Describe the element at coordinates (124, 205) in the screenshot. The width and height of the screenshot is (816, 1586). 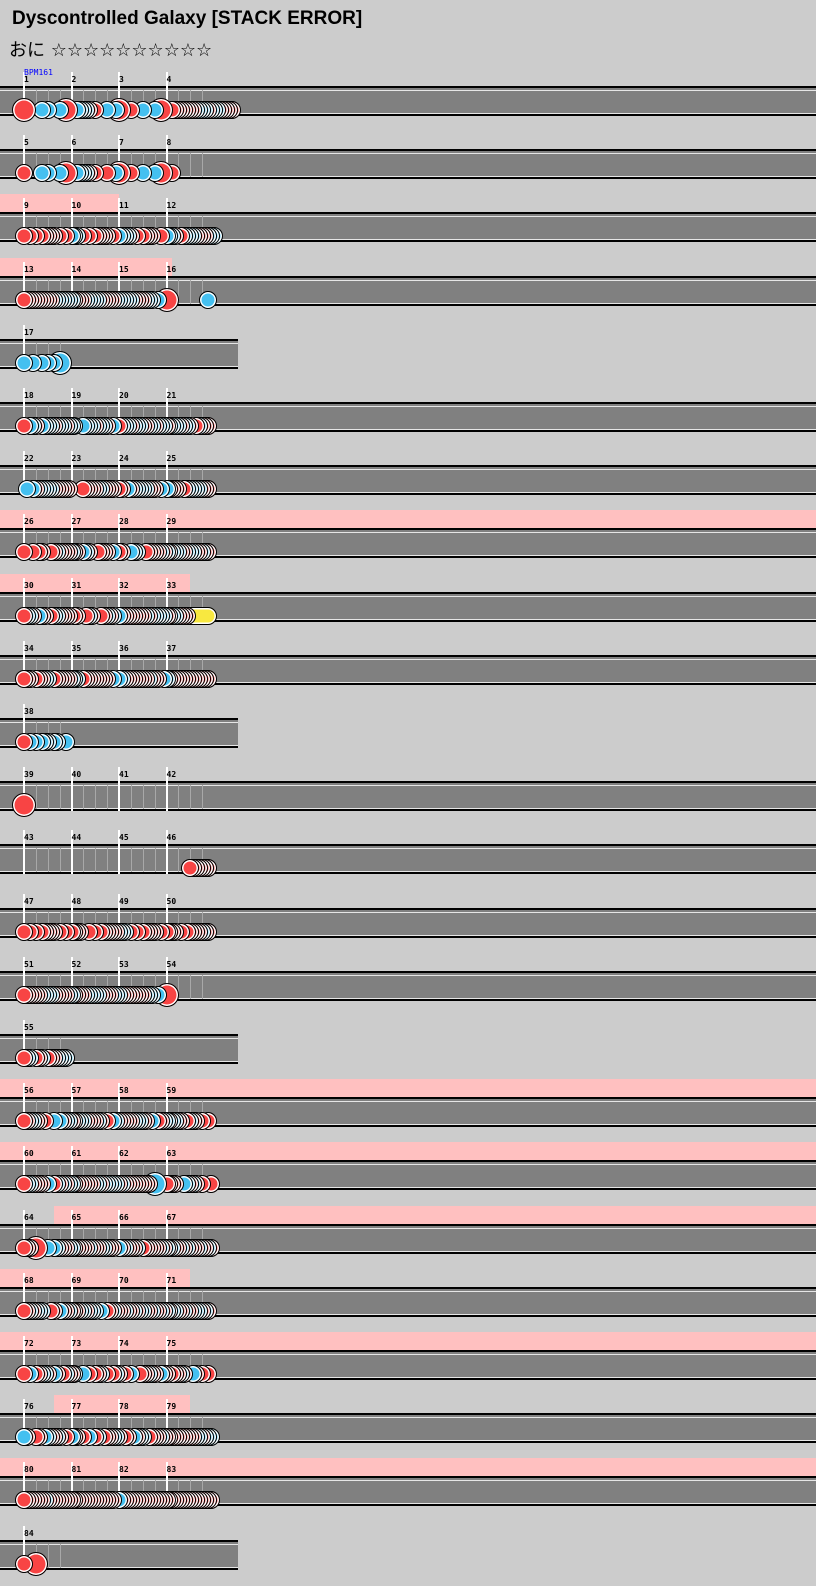
I see `measure-number: 11` at that location.